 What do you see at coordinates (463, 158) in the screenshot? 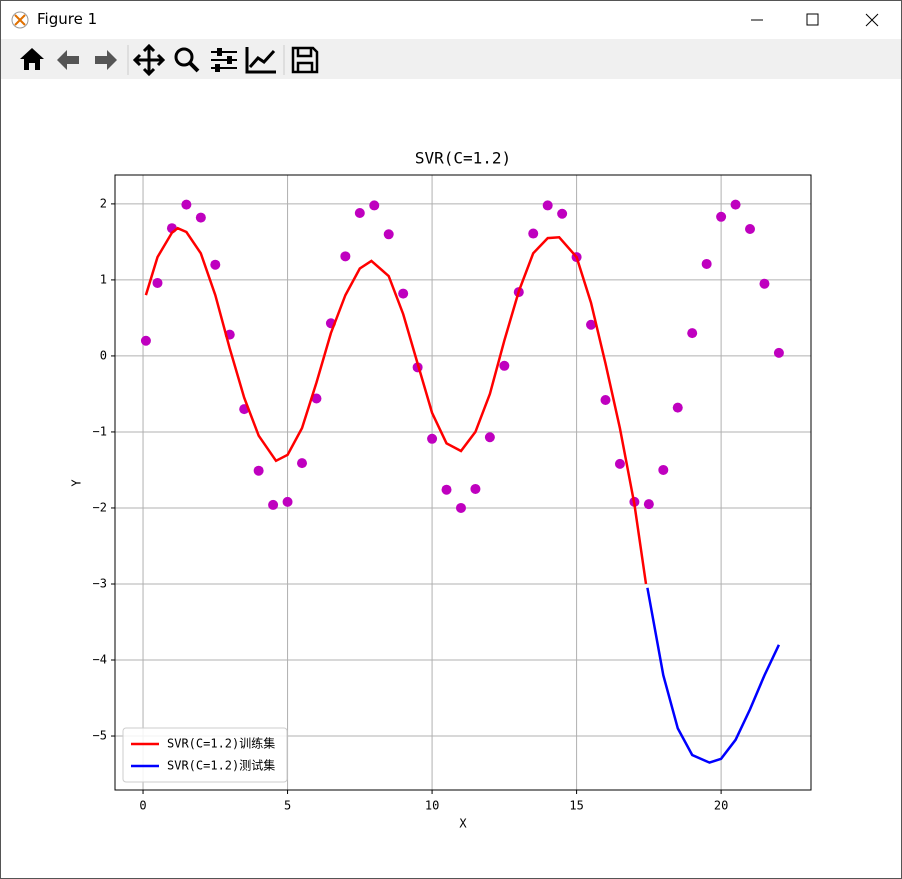
I see `chart-title: SVR(C=1.2)` at bounding box center [463, 158].